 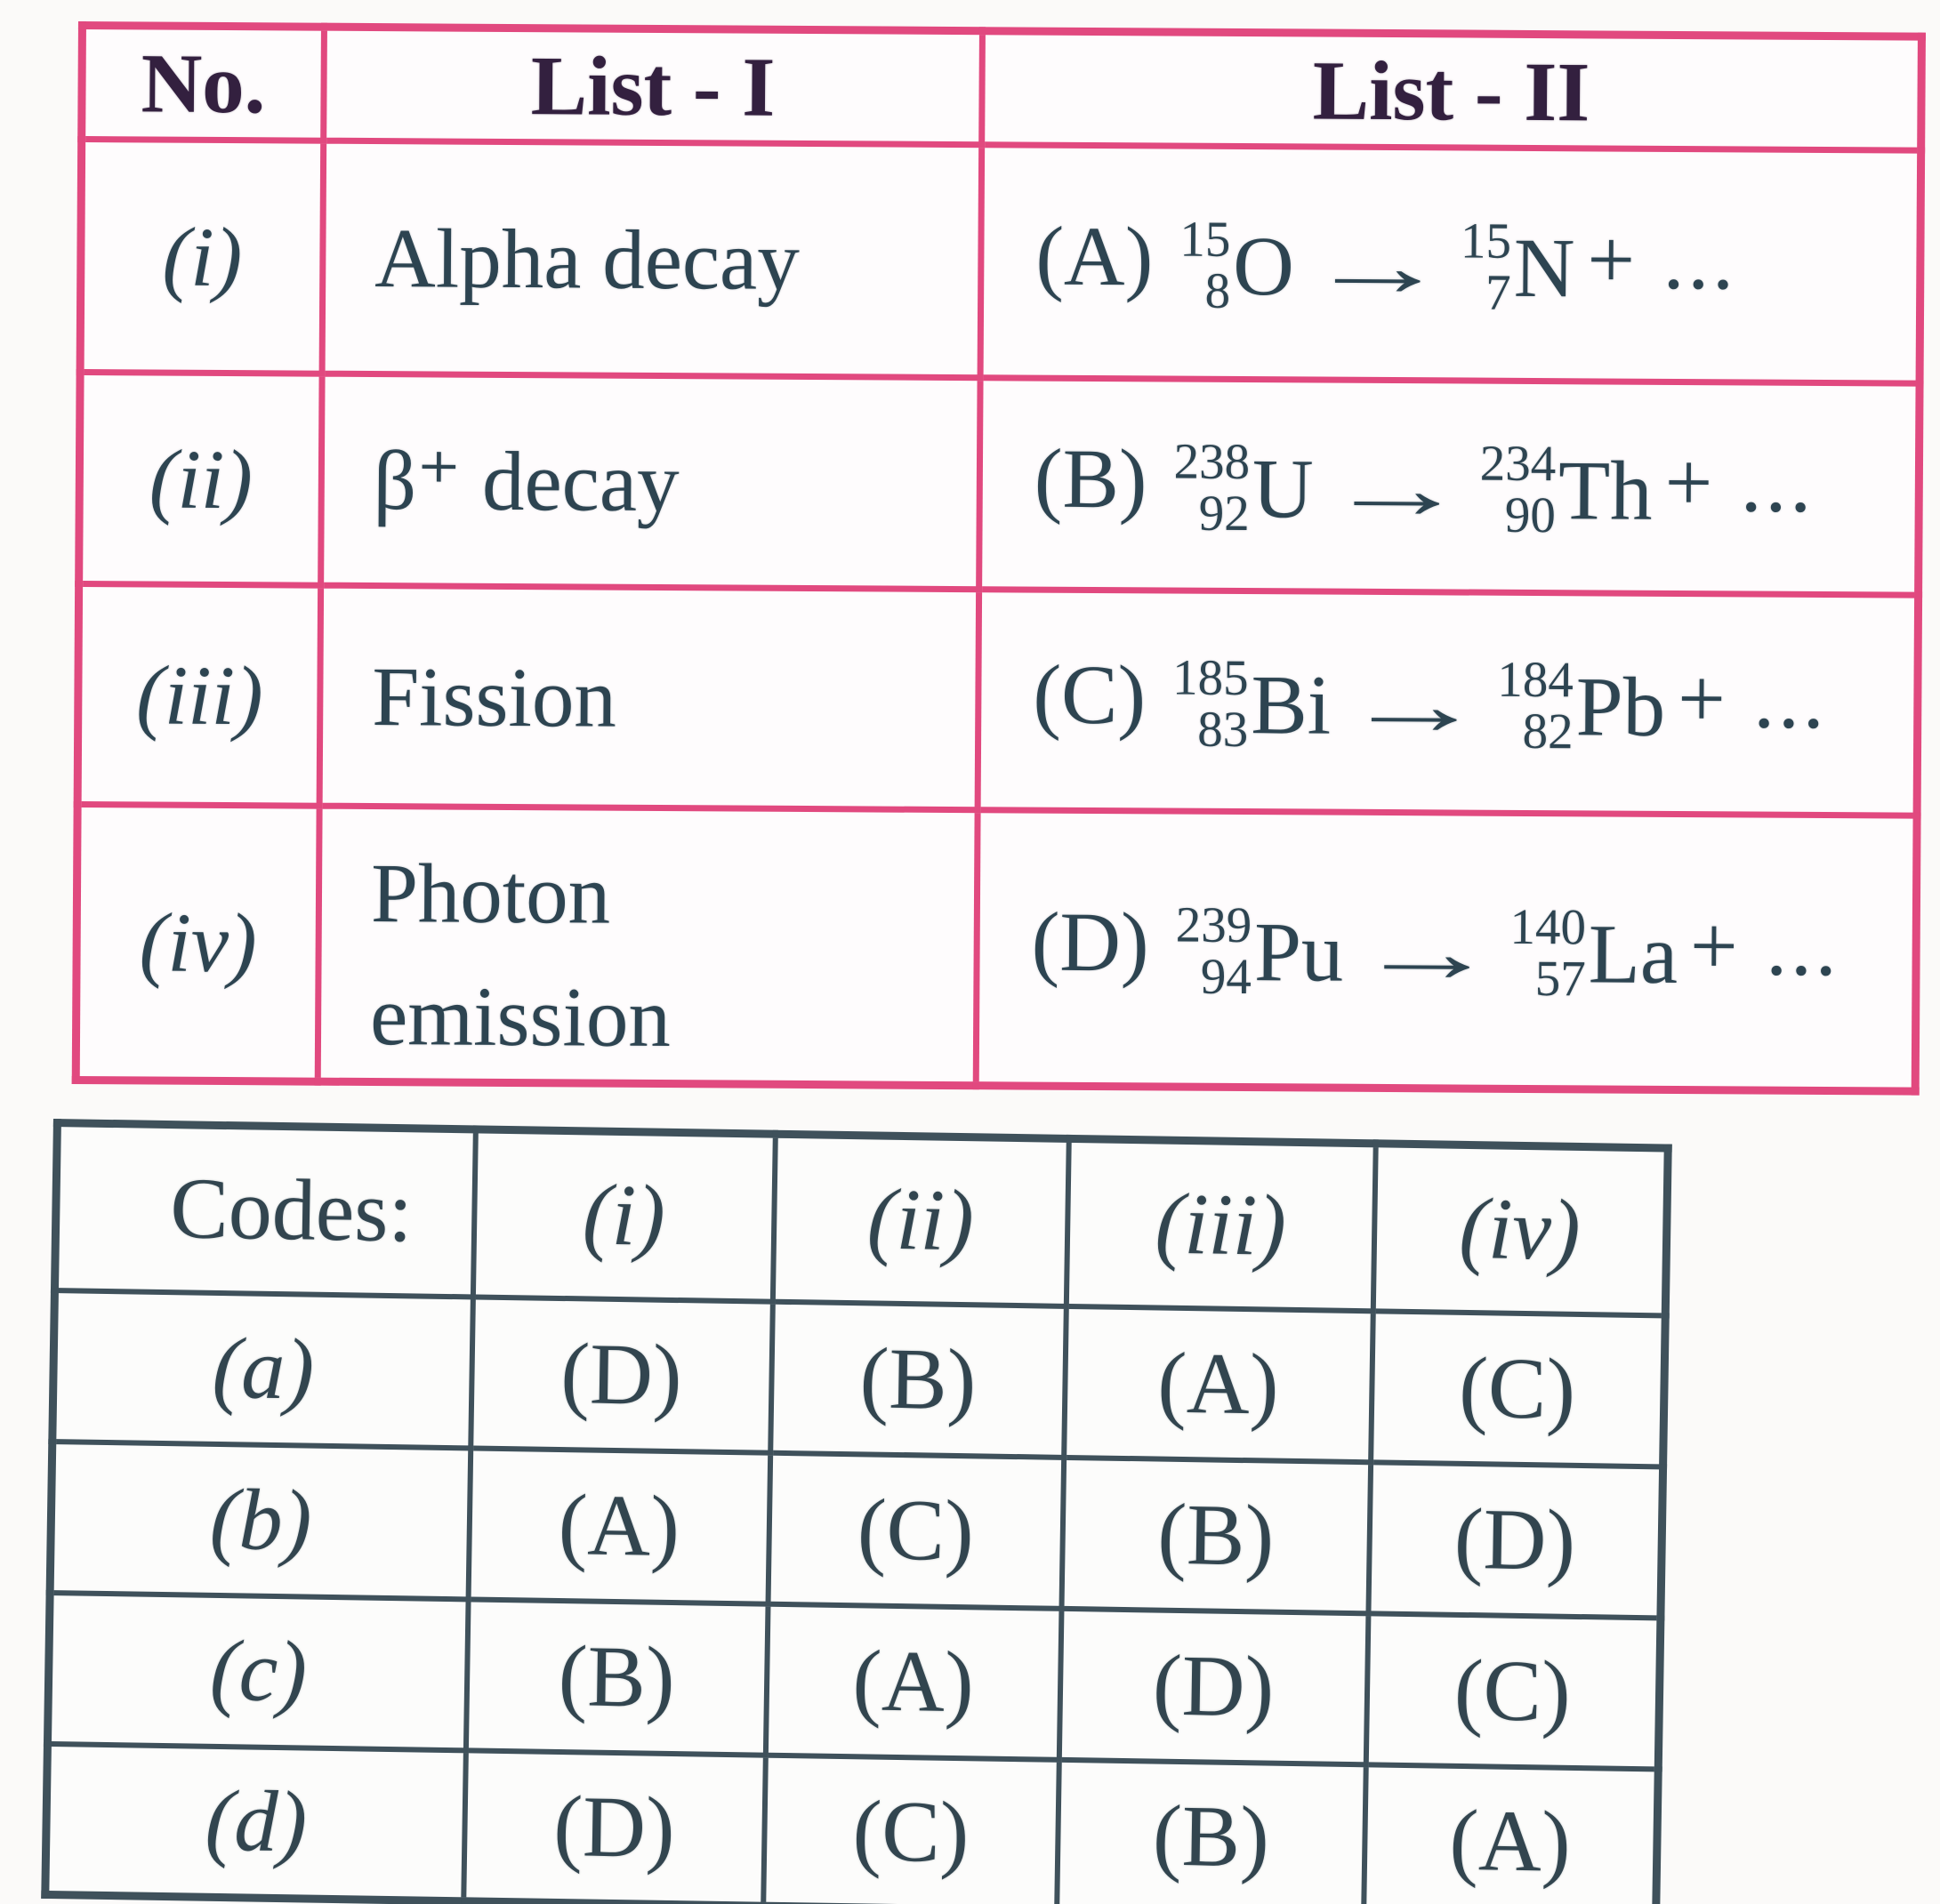 What do you see at coordinates (653, 86) in the screenshot?
I see `match-header-list1: List - I` at bounding box center [653, 86].